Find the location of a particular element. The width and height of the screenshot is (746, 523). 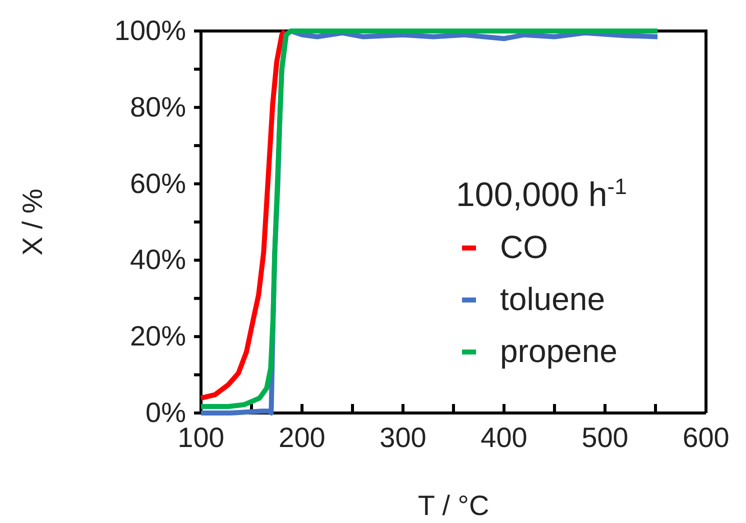

legend-title: 100,000 h$^{-1}$ is located at coordinates (541, 194).